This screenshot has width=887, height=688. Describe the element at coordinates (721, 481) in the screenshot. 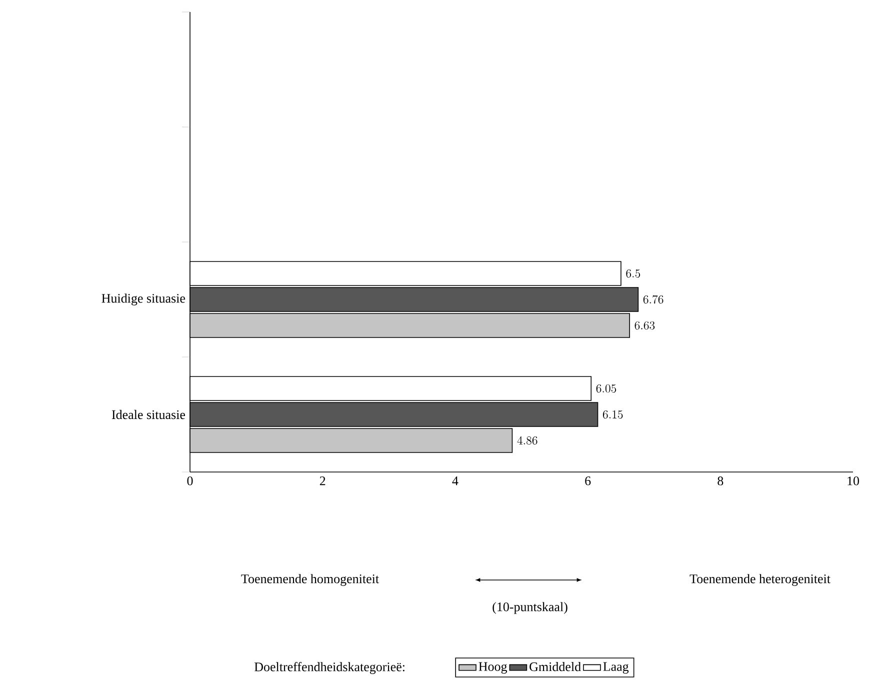

I see `x-tick-label: 8` at that location.